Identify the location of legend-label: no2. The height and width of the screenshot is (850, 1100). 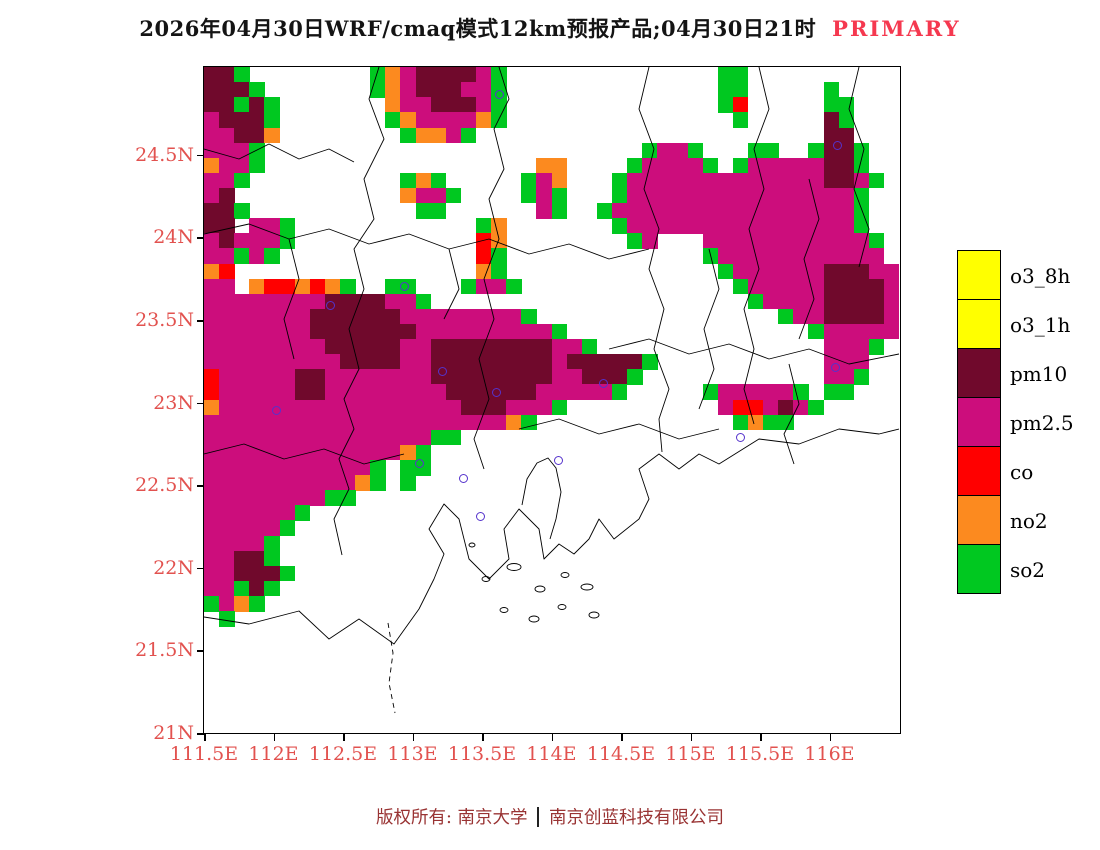
(1029, 520).